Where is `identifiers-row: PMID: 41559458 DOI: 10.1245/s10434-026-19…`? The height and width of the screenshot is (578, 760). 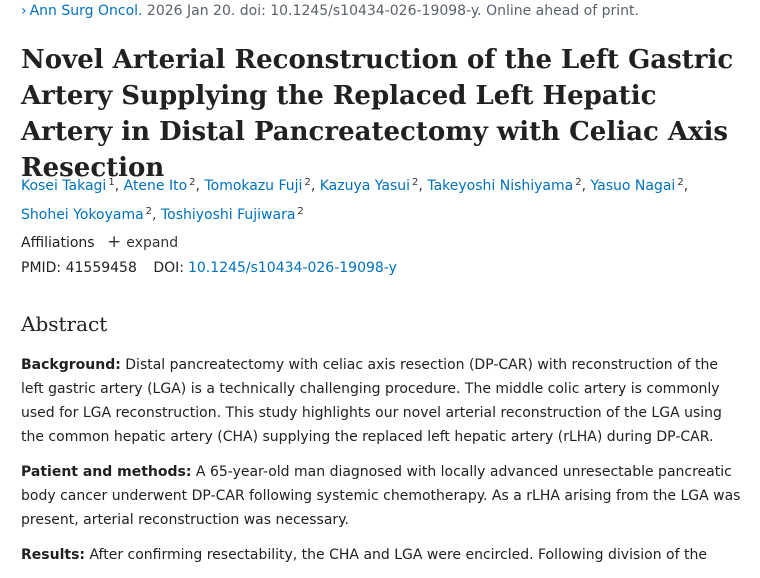
identifiers-row: PMID: 41559458 DOI: 10.1245/s10434-026-19… is located at coordinates (209, 268).